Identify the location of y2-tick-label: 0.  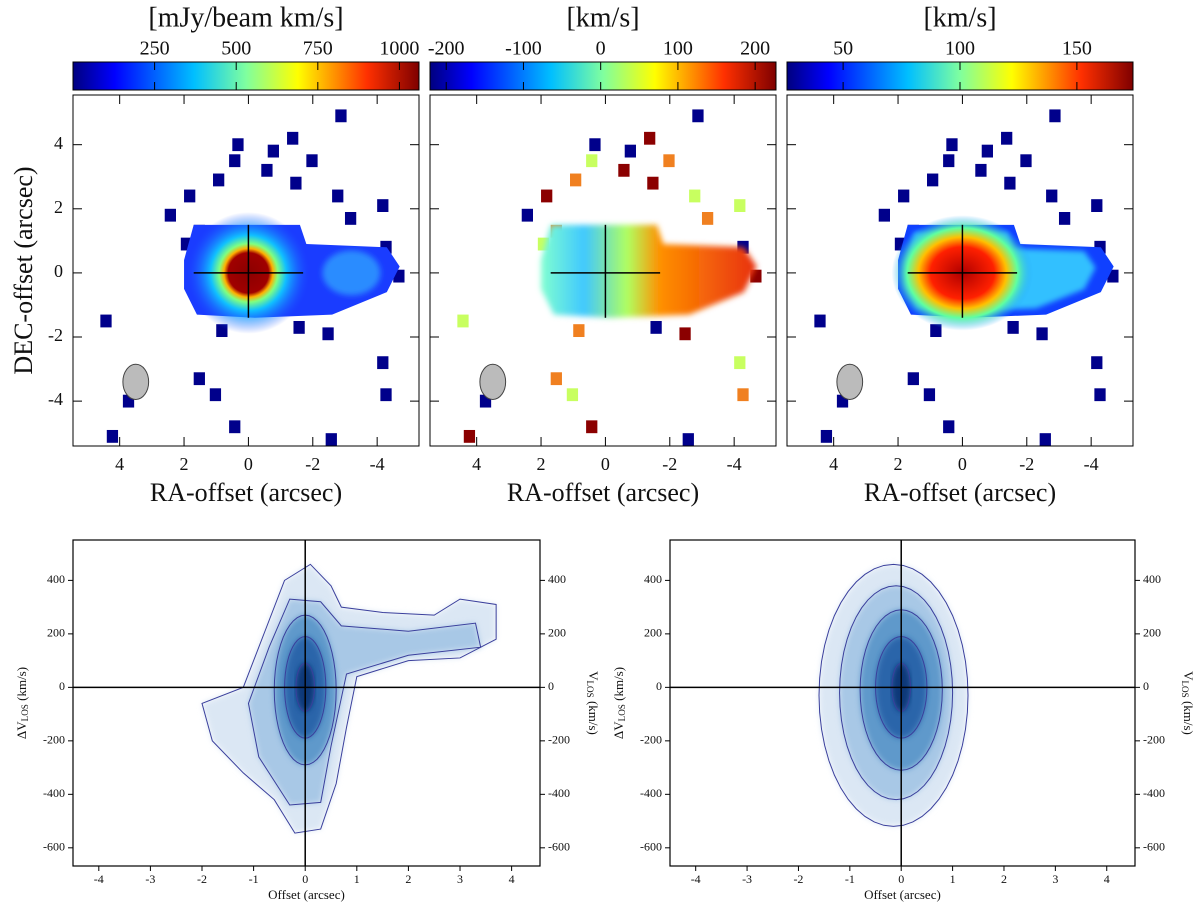
(551, 686).